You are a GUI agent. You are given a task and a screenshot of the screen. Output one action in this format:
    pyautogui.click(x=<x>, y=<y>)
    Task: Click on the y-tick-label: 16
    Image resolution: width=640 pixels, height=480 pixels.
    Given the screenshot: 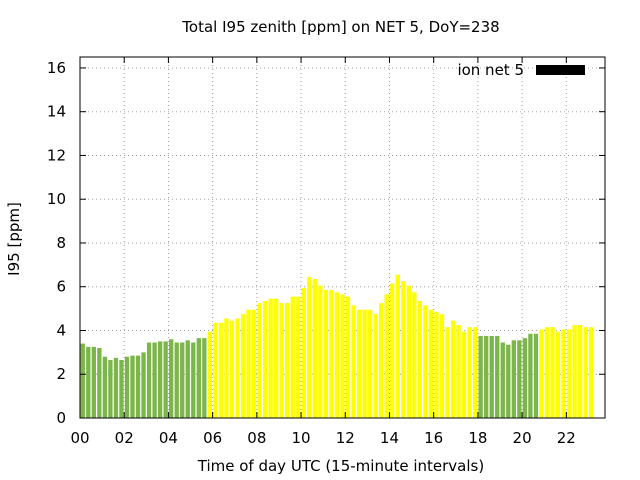 What is the action you would take?
    pyautogui.click(x=56, y=68)
    